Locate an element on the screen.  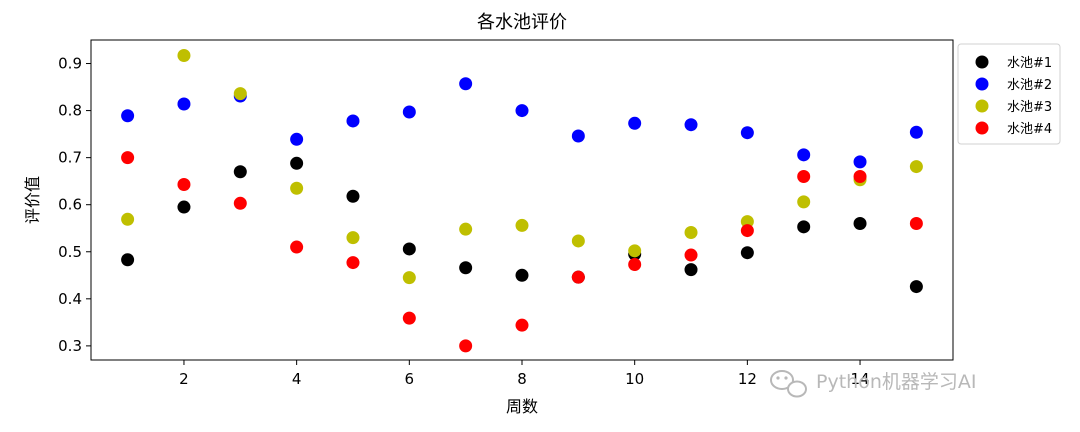
y-axis: 0.3 0.4 0.5 0.6 0.7 0.8 0.9 is located at coordinates (74, 205).